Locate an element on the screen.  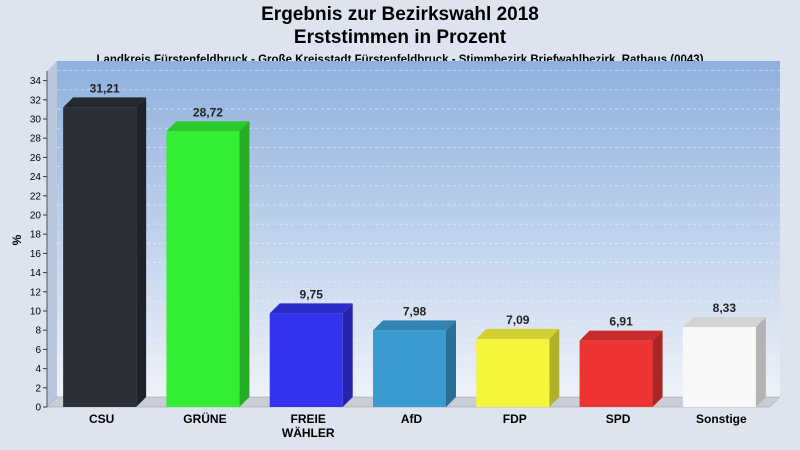
x-tick-label: GRÜNE is located at coordinates (204, 418).